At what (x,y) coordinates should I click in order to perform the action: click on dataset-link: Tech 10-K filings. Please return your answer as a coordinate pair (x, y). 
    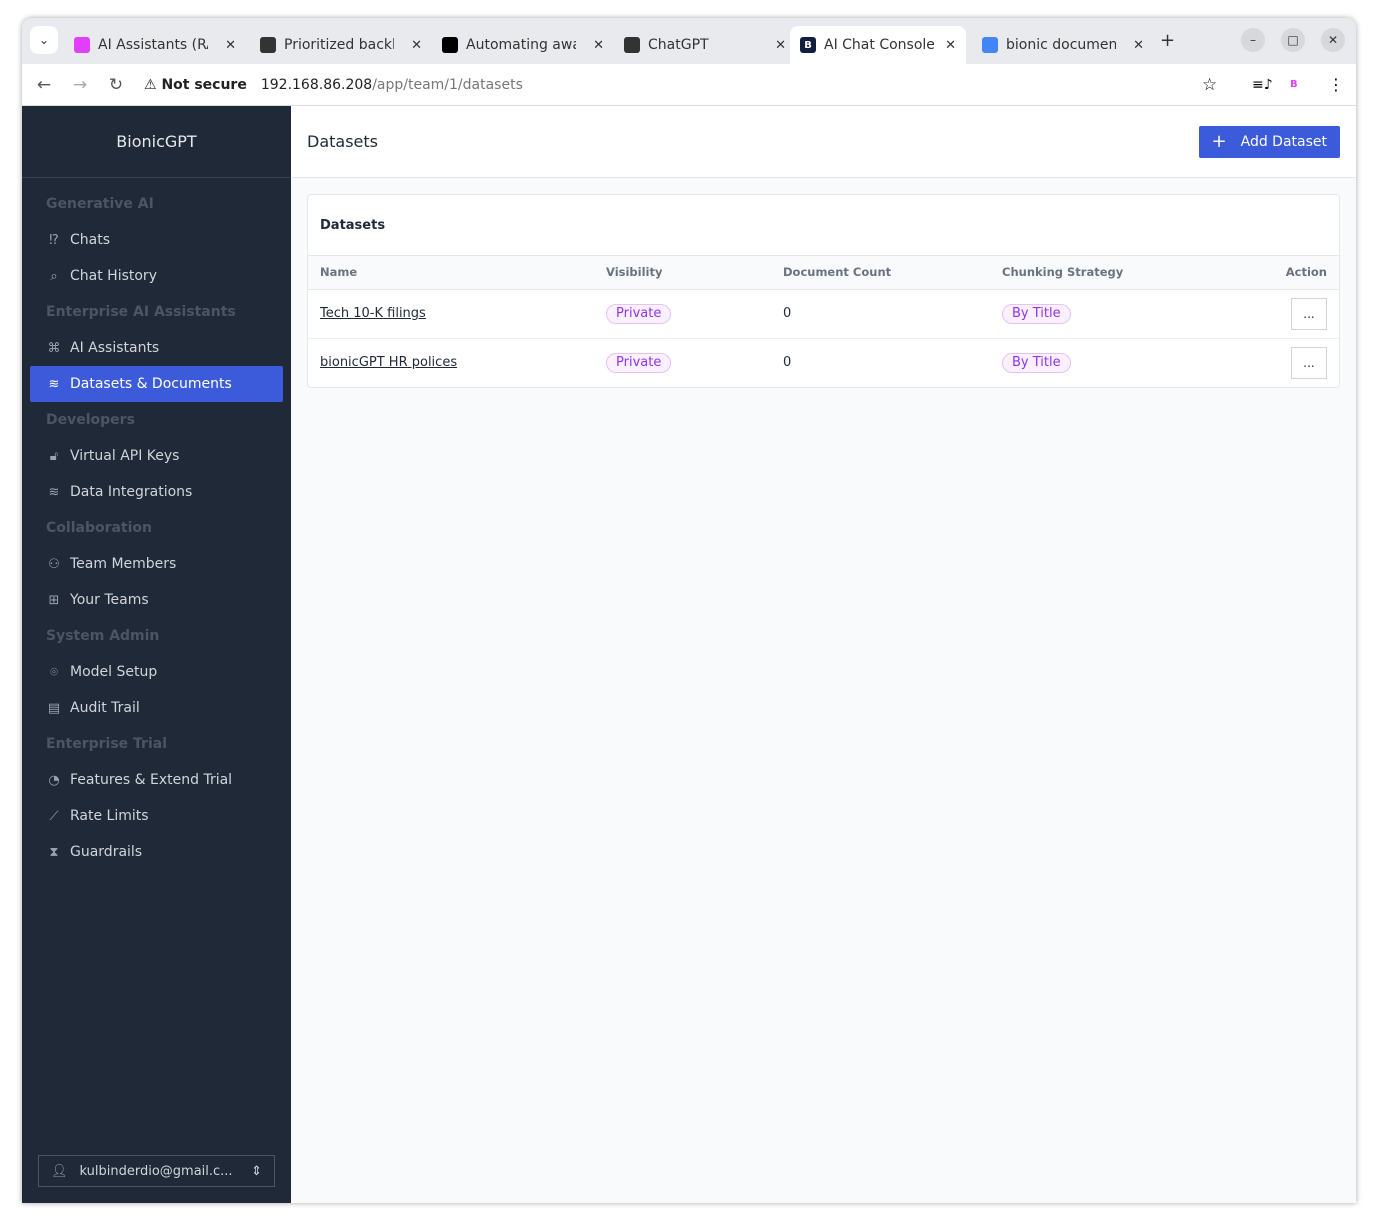
    Looking at the image, I should click on (373, 313).